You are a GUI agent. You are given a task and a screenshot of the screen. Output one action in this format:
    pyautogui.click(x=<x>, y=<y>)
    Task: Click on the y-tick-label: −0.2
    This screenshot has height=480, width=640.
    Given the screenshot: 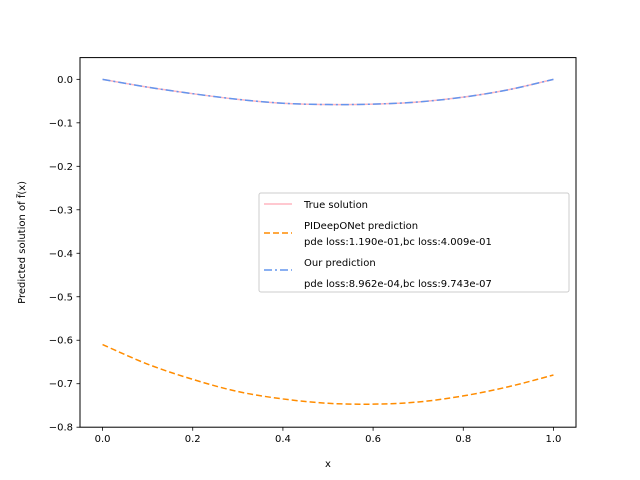 What is the action you would take?
    pyautogui.click(x=61, y=167)
    